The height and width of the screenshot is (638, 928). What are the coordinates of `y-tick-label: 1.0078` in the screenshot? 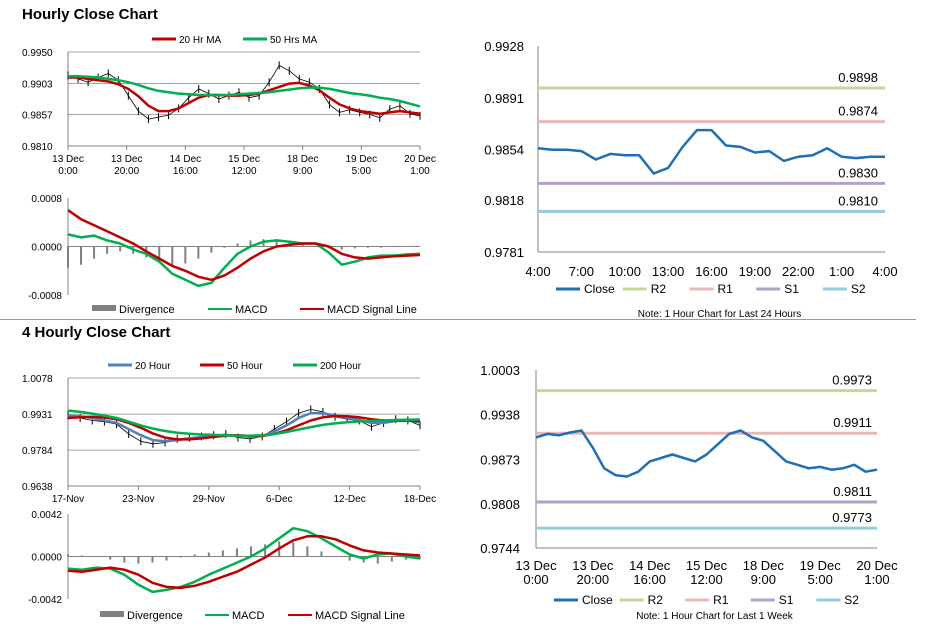 It's located at (37, 379).